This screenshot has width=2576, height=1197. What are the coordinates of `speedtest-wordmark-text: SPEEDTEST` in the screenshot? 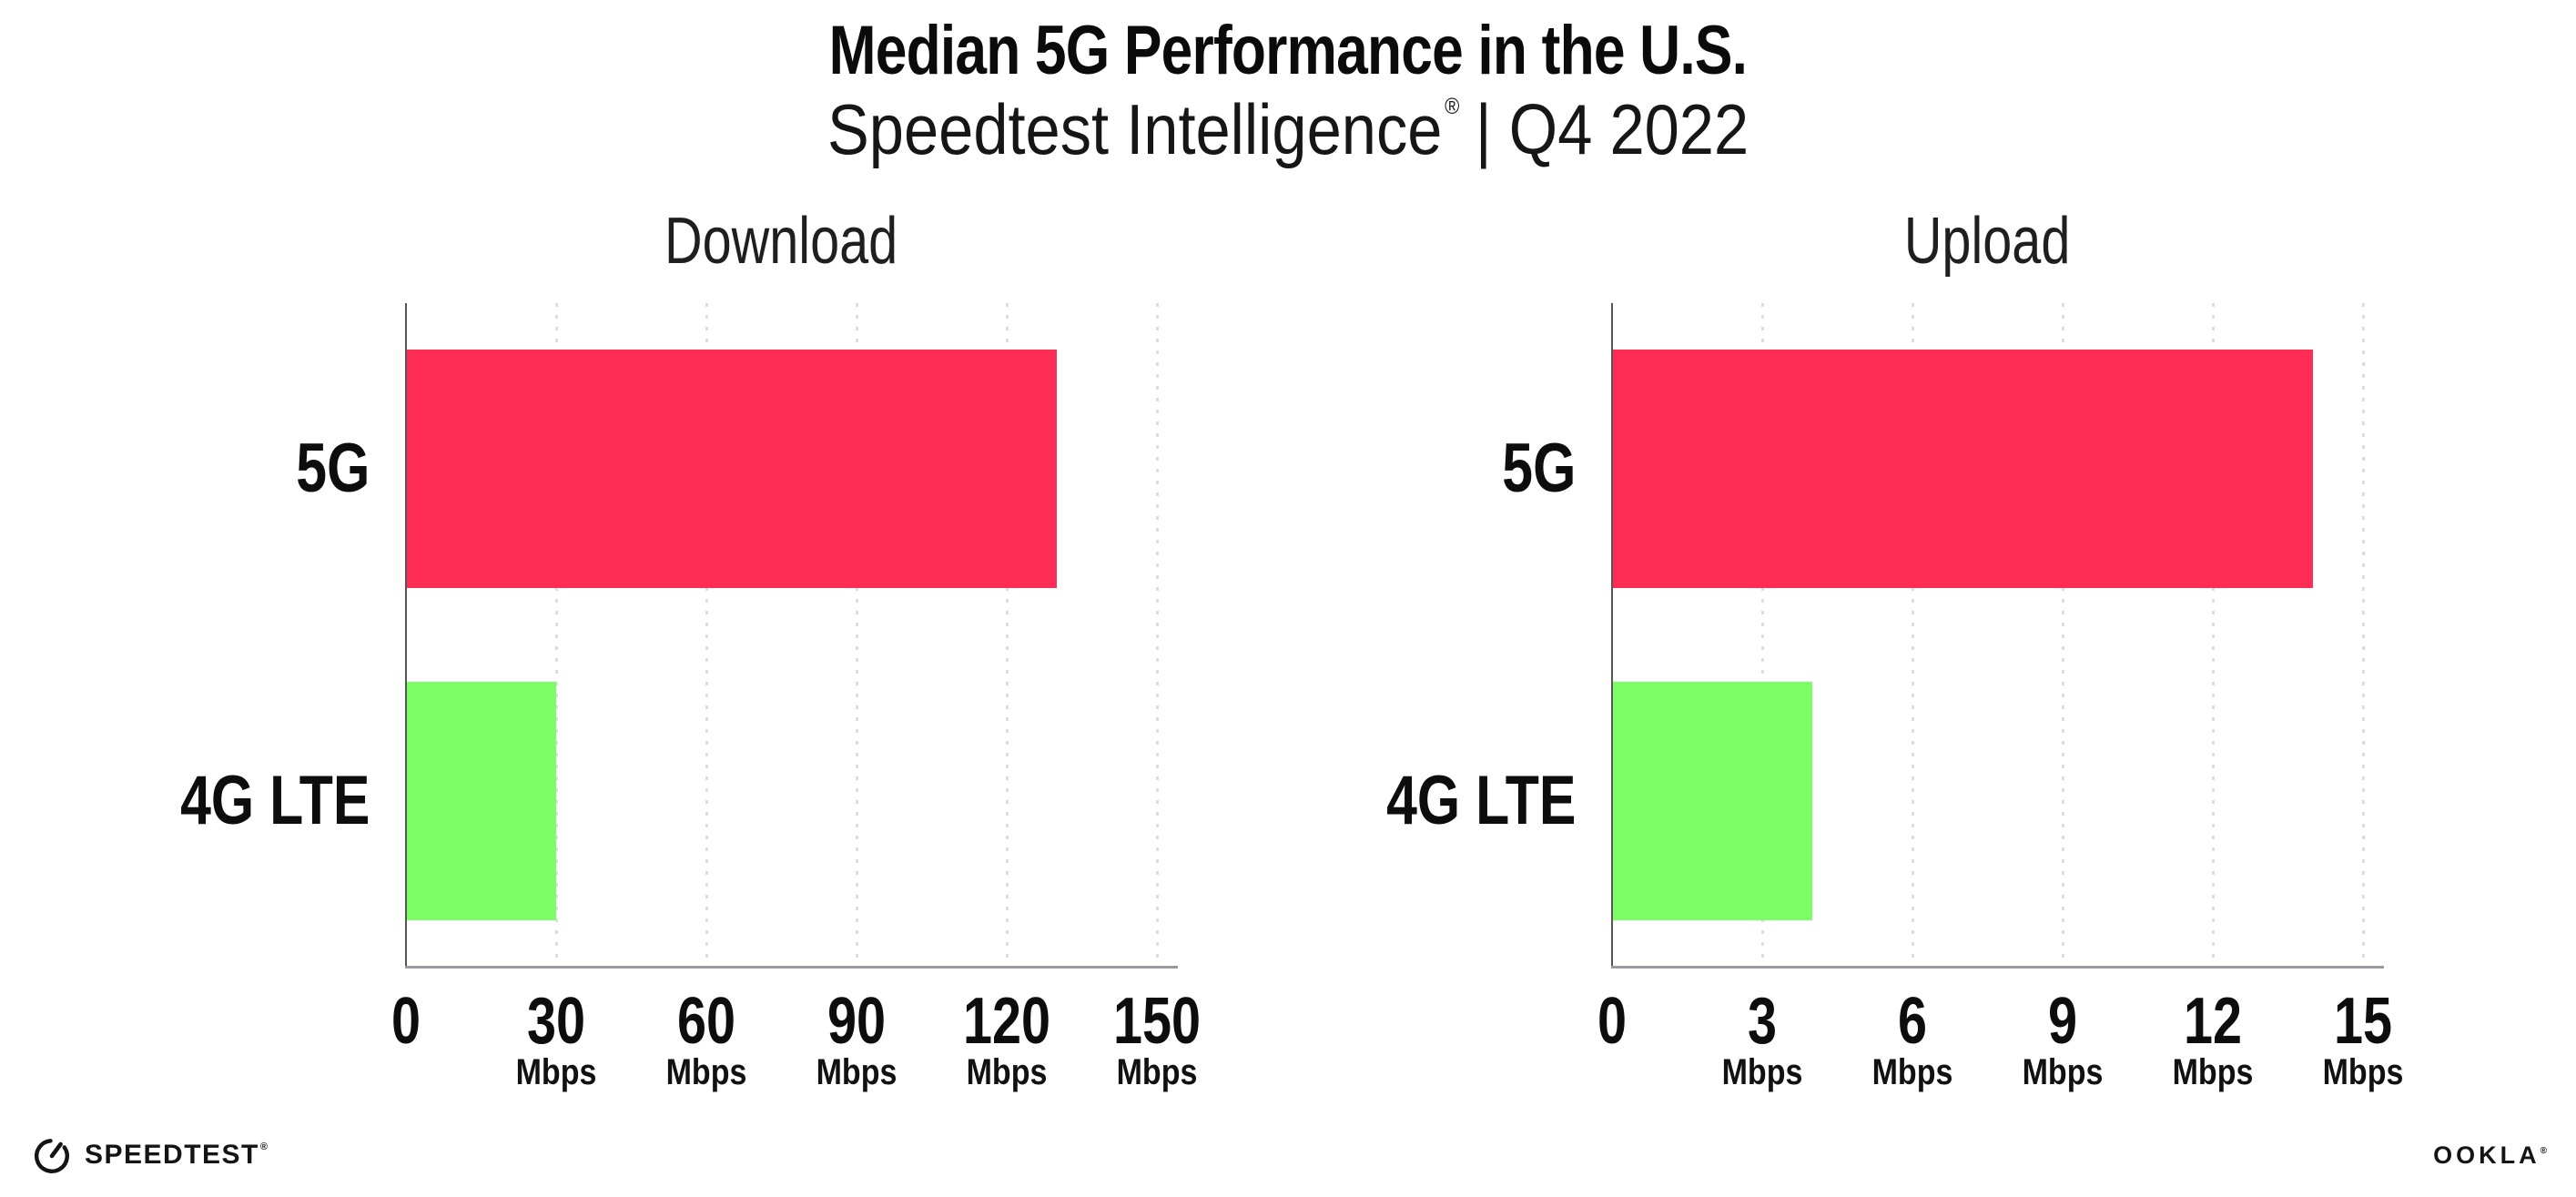 It's located at (172, 1155).